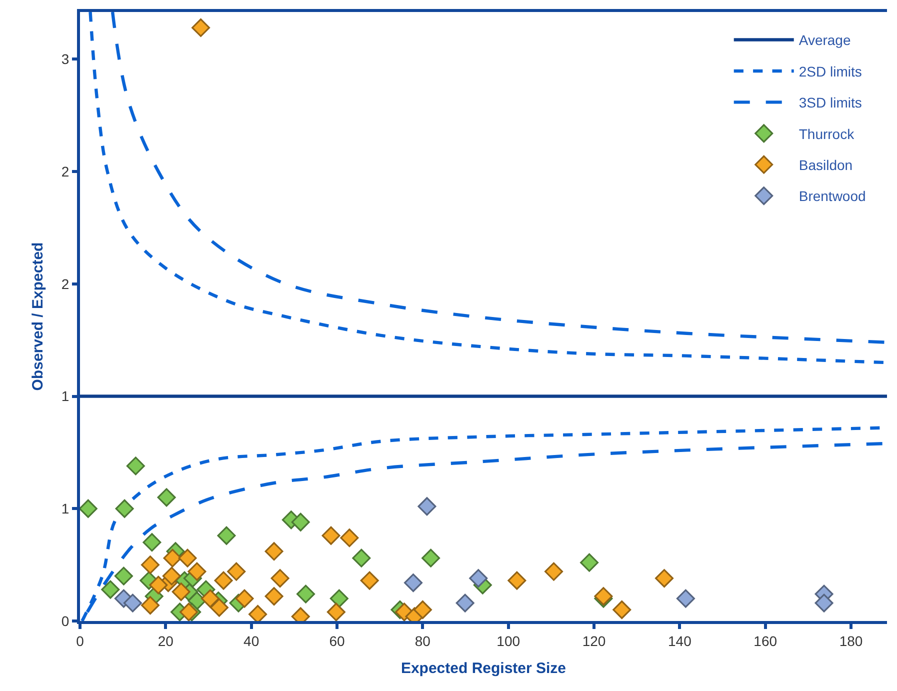  Describe the element at coordinates (80, 640) in the screenshot. I see `x-tick-label: 0` at that location.